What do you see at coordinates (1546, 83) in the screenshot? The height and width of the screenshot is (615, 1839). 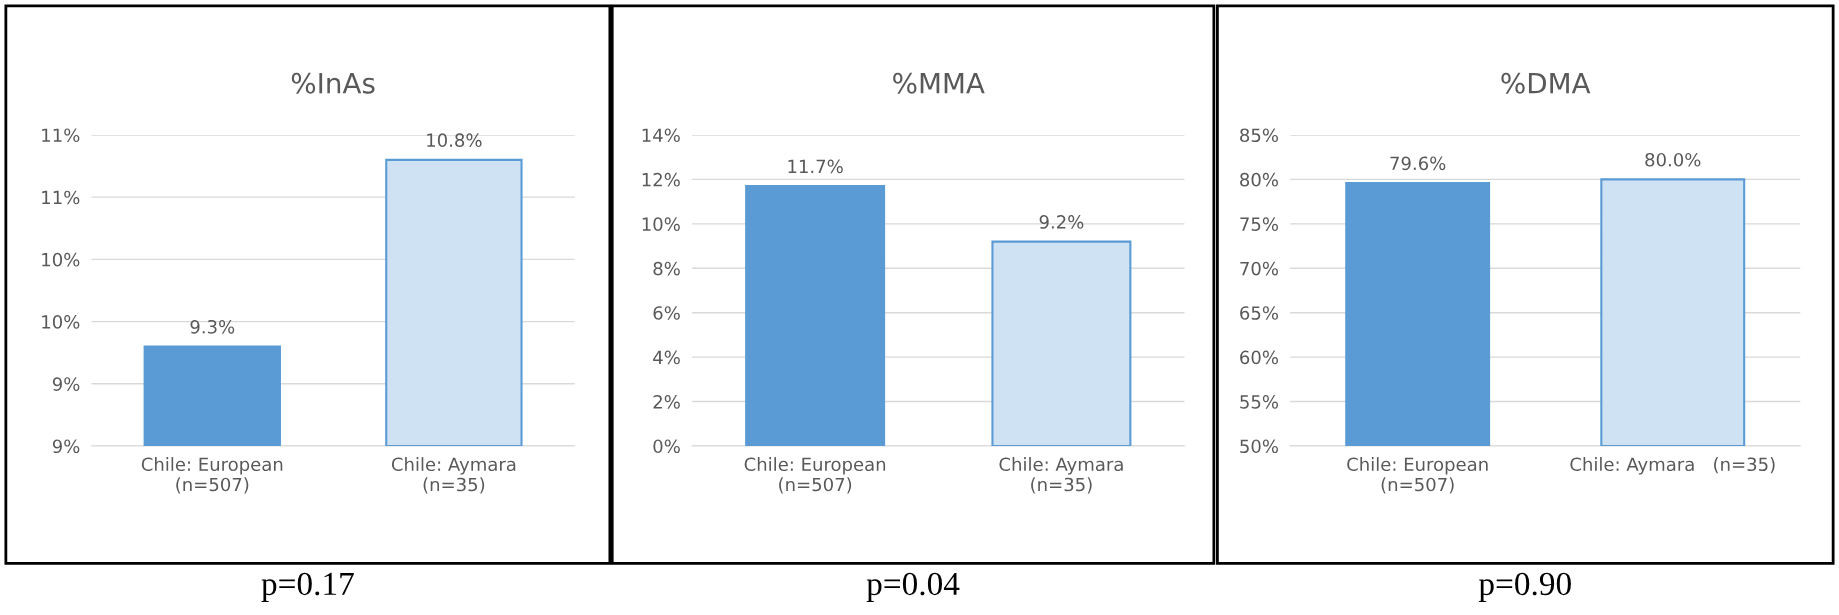 I see `chart-title: %DMA` at bounding box center [1546, 83].